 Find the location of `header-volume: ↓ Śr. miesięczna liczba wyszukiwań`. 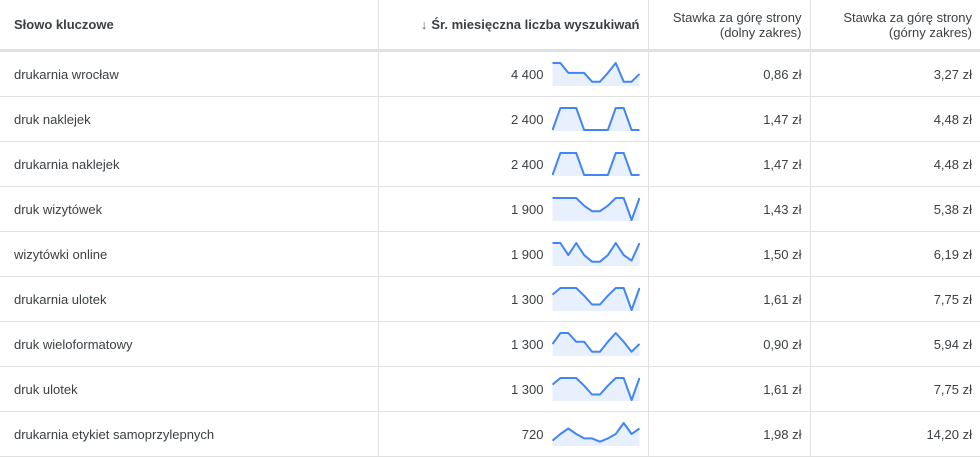

header-volume: ↓ Śr. miesięczna liczba wyszukiwań is located at coordinates (513, 26).